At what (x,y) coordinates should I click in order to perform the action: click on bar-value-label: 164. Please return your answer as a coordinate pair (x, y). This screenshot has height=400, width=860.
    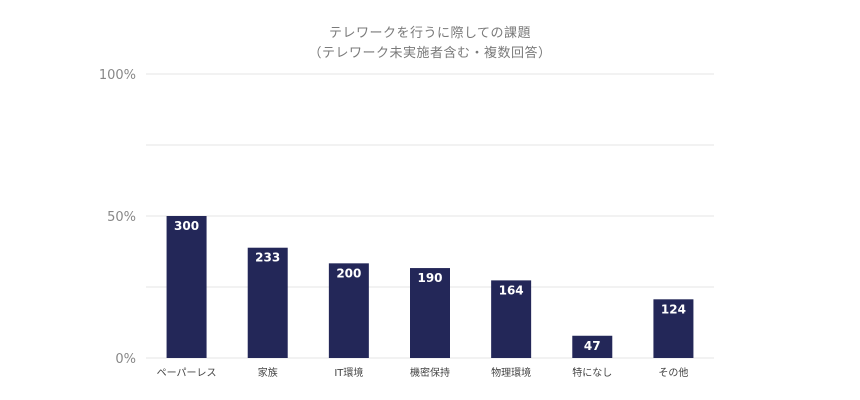
    Looking at the image, I should click on (511, 290).